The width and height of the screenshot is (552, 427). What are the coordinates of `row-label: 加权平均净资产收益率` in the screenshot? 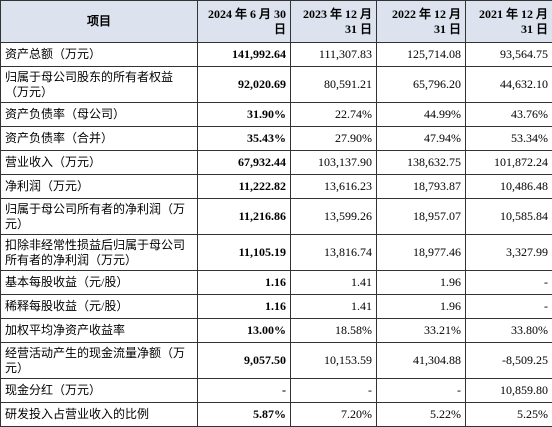 It's located at (99, 331).